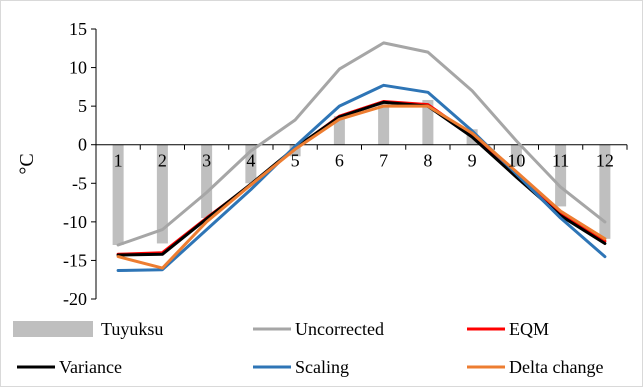 This screenshot has width=643, height=391. Describe the element at coordinates (206, 161) in the screenshot. I see `x-tick-label: 3` at that location.